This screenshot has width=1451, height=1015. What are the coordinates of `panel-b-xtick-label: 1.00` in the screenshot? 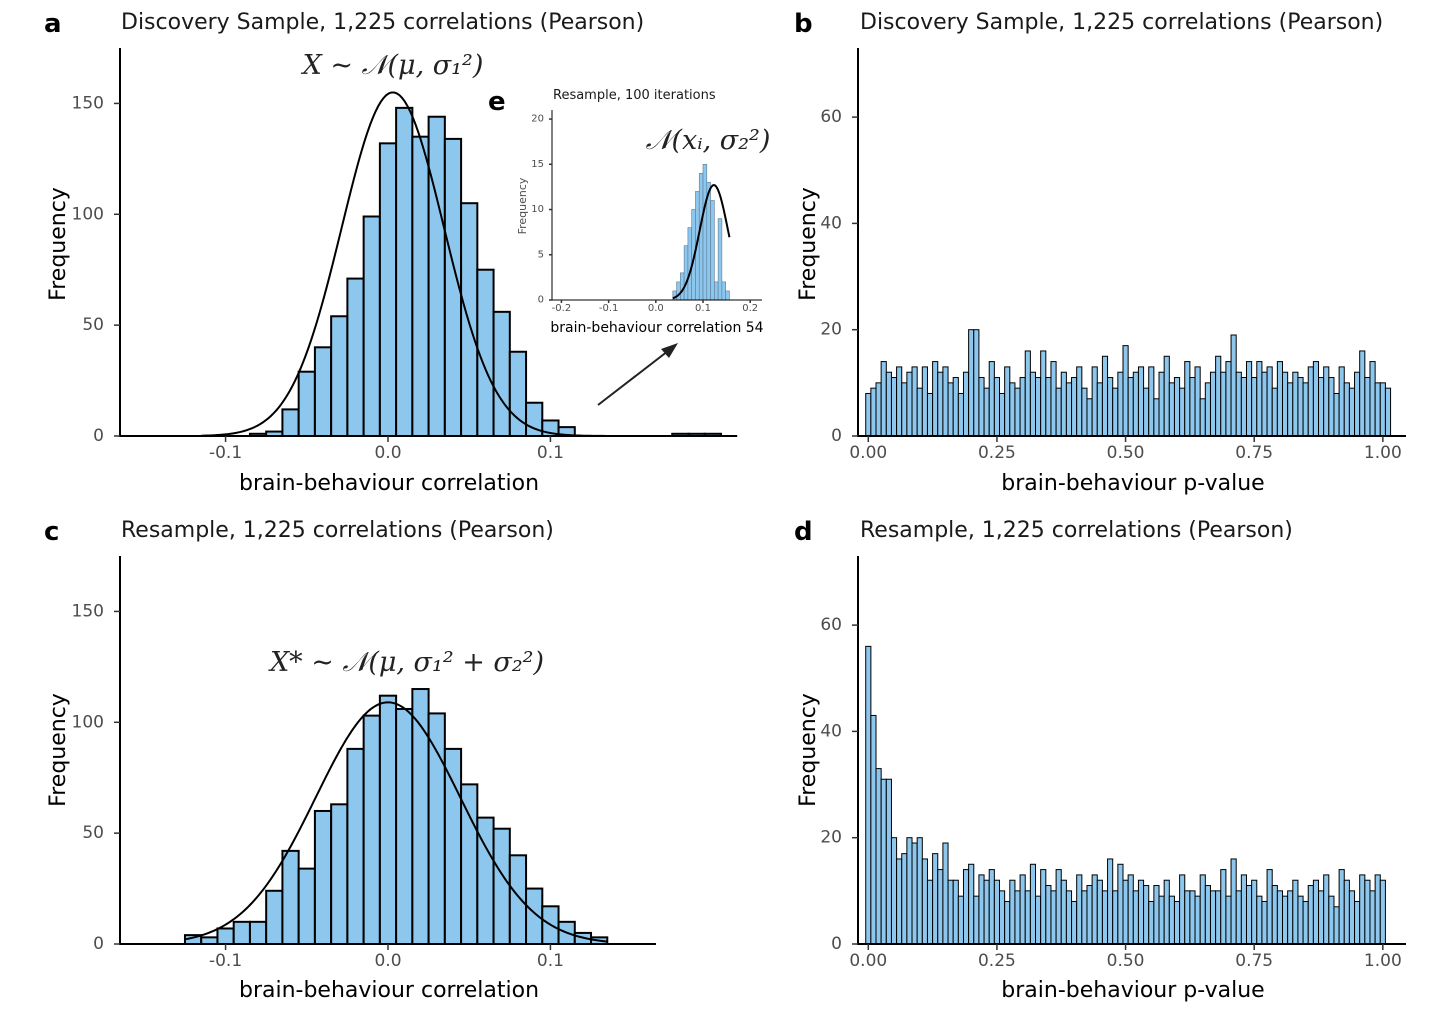 It's located at (1383, 453).